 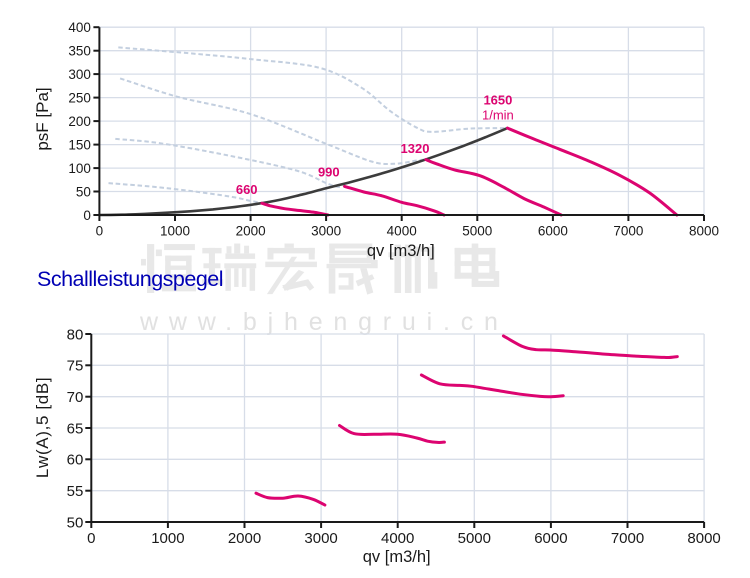 What do you see at coordinates (75, 491) in the screenshot?
I see `svg-text: 55` at bounding box center [75, 491].